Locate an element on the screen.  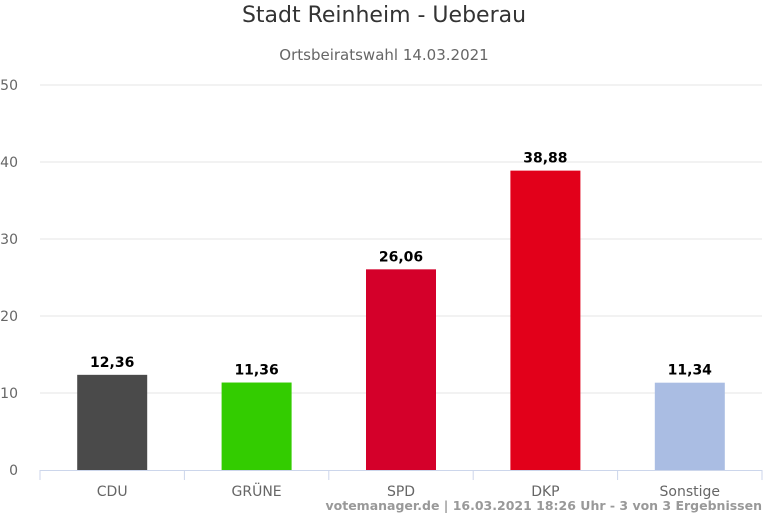
x-tick-label: DKP is located at coordinates (545, 492).